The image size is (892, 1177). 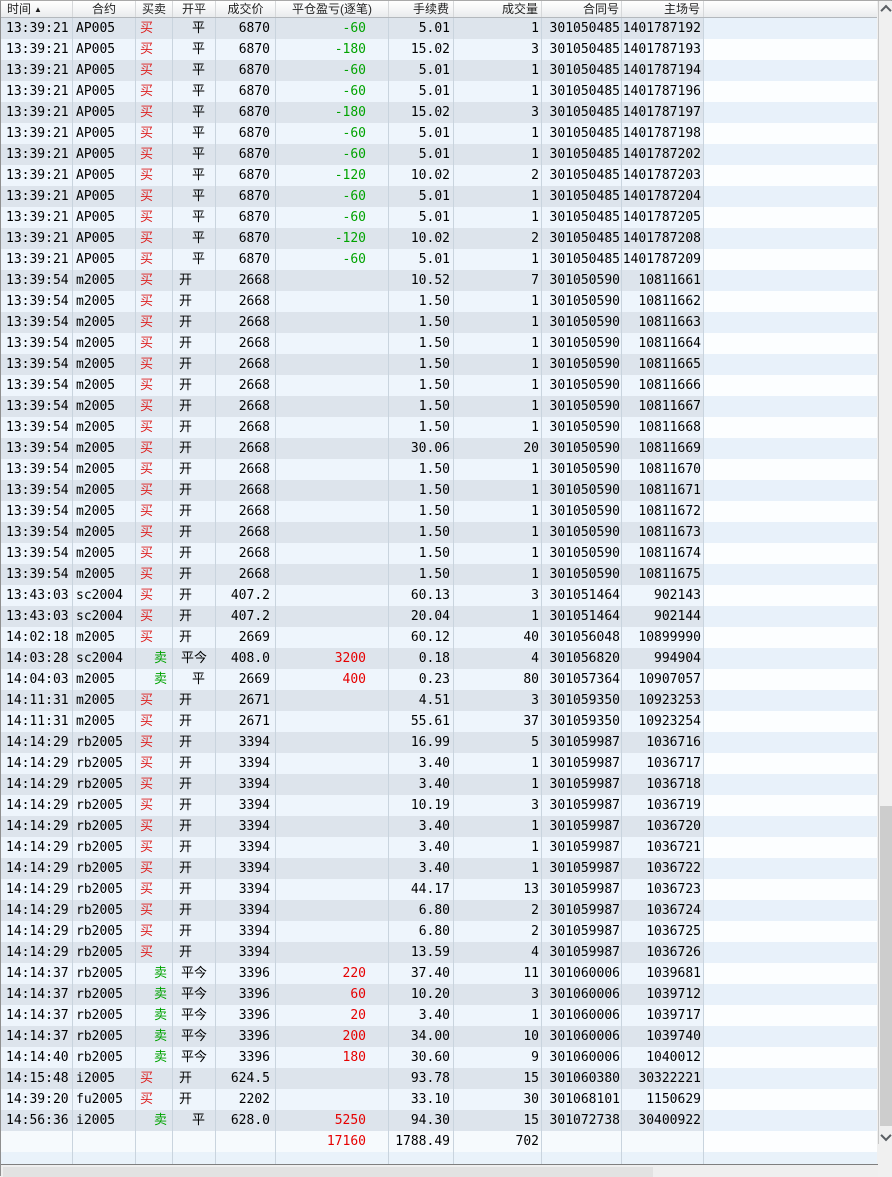 What do you see at coordinates (582, 9) in the screenshot?
I see `column-header-order-no: 合同号` at bounding box center [582, 9].